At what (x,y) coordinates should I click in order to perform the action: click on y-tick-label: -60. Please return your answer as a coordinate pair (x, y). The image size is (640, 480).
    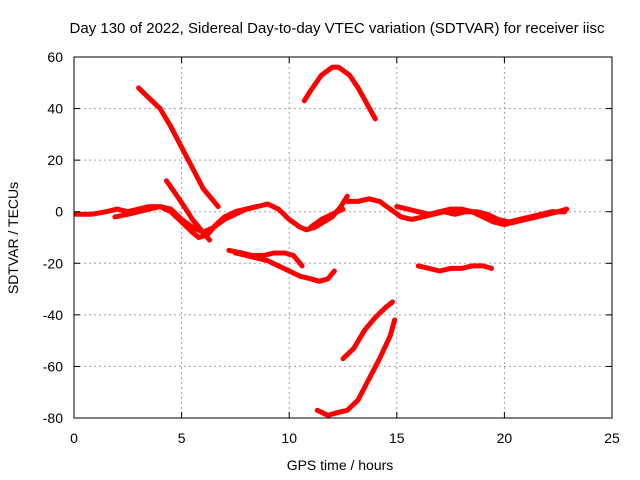
    Looking at the image, I should click on (53, 366).